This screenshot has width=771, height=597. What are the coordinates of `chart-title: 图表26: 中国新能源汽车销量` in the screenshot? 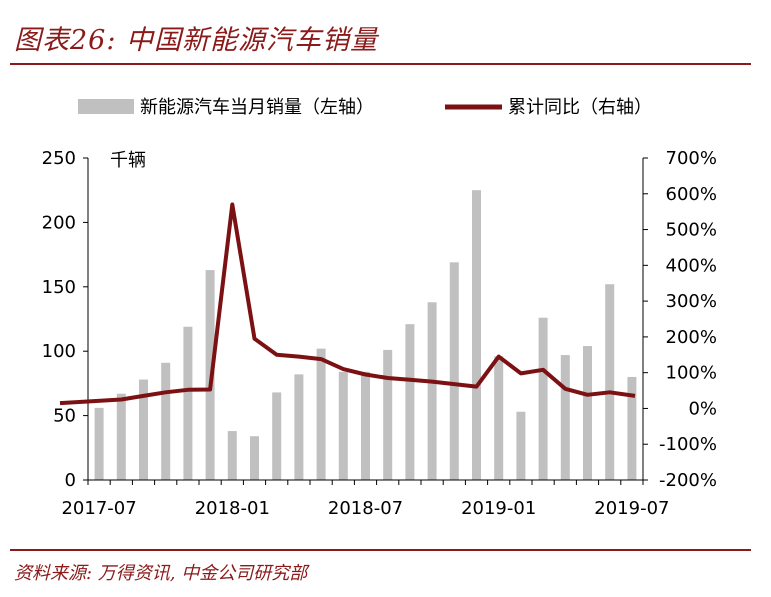 It's located at (196, 40).